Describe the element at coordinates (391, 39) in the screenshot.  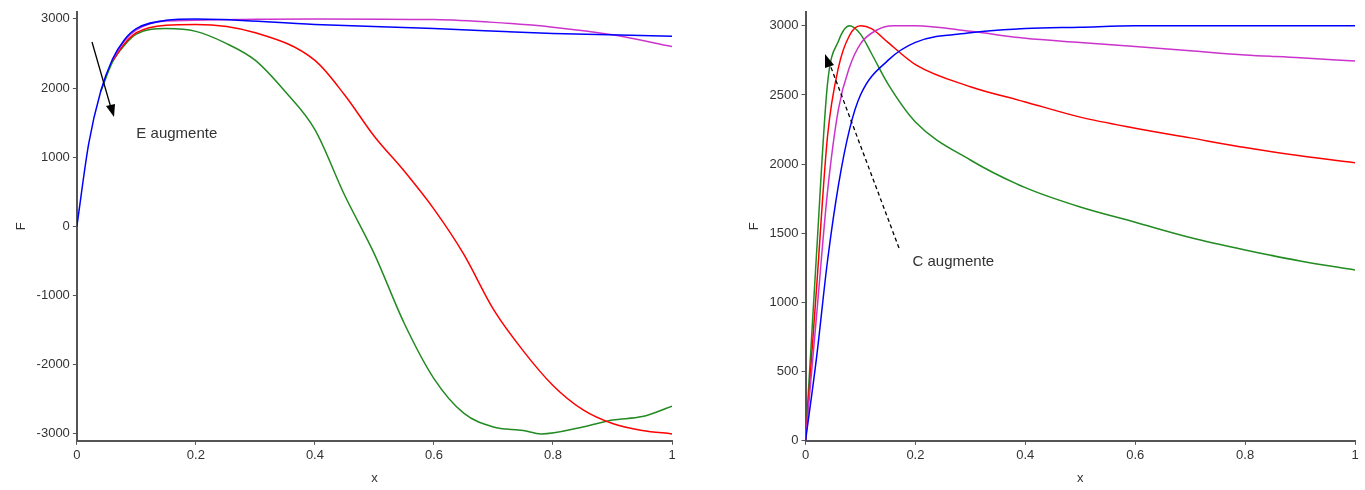
I see `line-series` at that location.